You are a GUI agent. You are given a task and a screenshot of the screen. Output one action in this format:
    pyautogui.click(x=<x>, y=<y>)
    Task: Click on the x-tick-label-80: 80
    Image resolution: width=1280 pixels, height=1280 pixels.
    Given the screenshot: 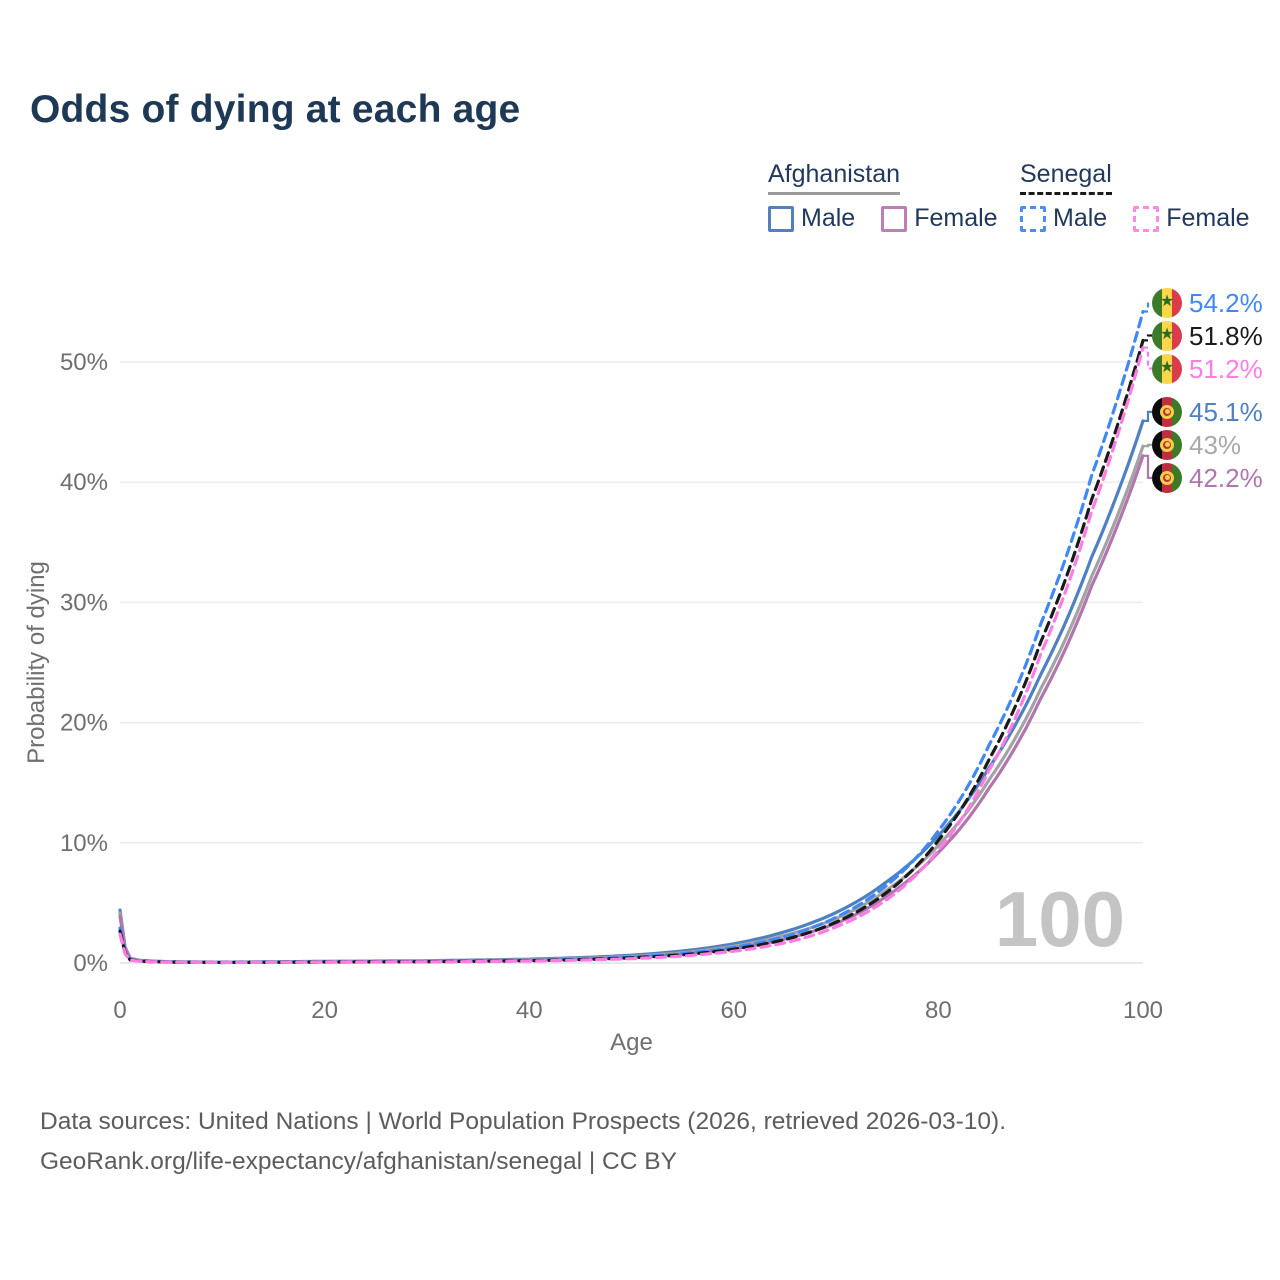 What is the action you would take?
    pyautogui.click(x=938, y=1010)
    